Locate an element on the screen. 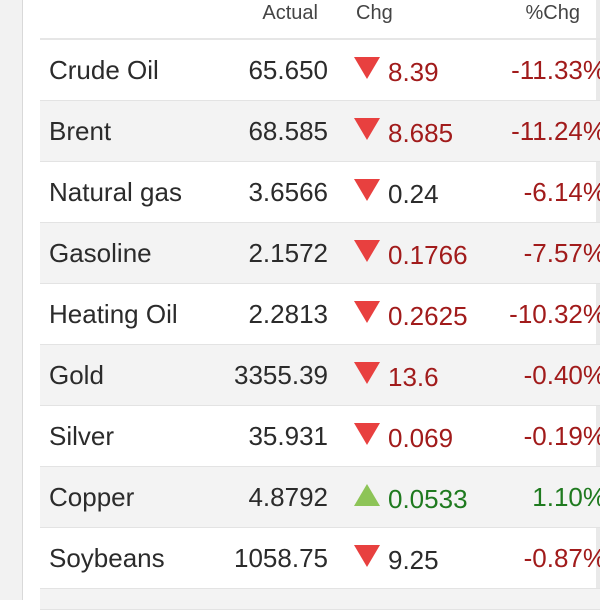  change-value: 0.24 is located at coordinates (413, 194).